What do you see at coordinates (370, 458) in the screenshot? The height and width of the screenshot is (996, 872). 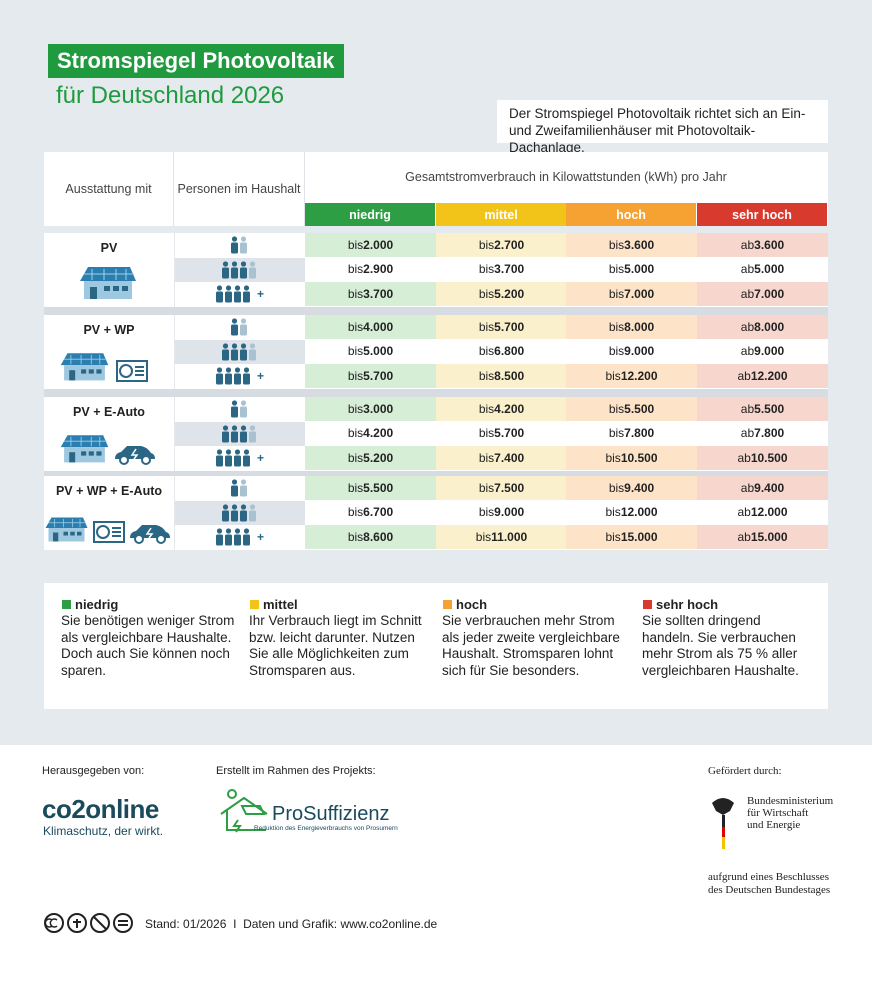 I see `value-cell: bis 5.200` at bounding box center [370, 458].